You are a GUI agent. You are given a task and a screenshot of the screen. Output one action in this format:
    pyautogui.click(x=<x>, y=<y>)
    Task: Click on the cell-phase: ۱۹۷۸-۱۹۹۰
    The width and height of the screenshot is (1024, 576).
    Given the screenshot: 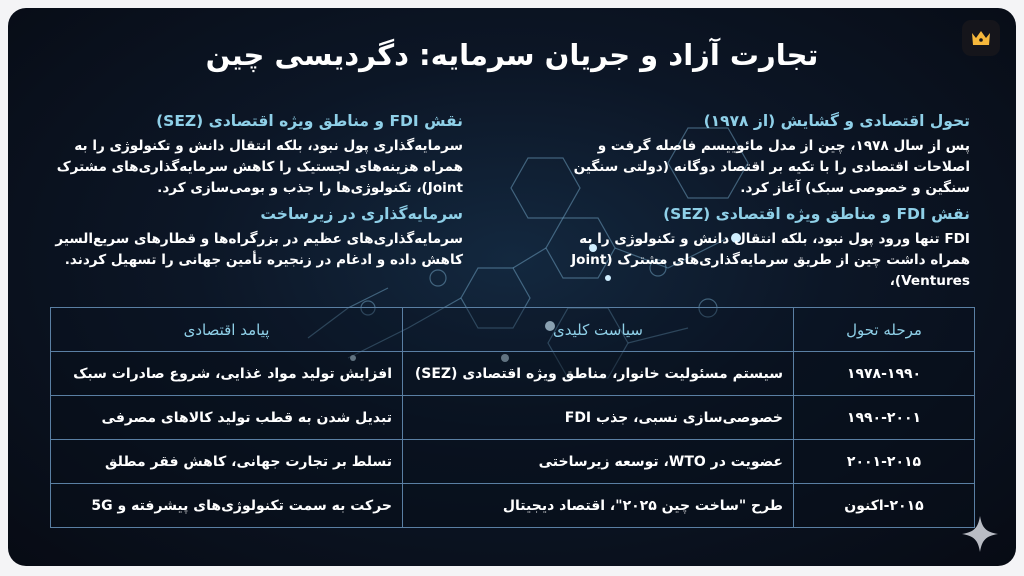 What is the action you would take?
    pyautogui.click(x=884, y=373)
    